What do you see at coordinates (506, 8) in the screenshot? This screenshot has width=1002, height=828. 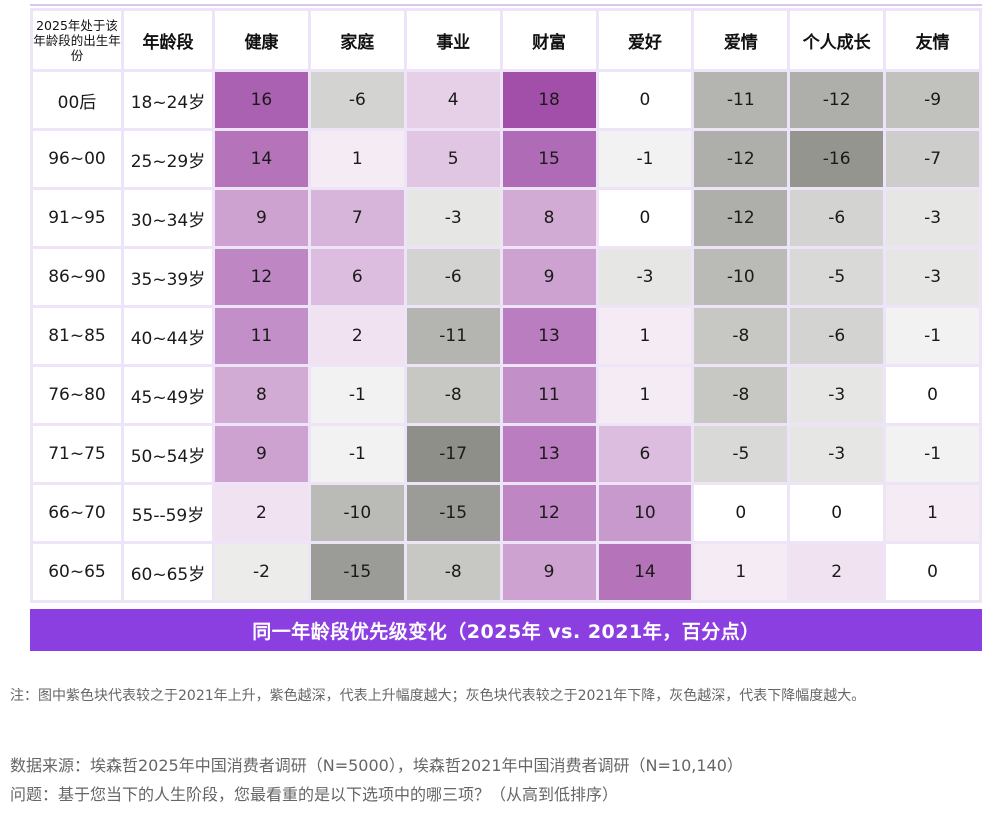 I see `top-rule` at bounding box center [506, 8].